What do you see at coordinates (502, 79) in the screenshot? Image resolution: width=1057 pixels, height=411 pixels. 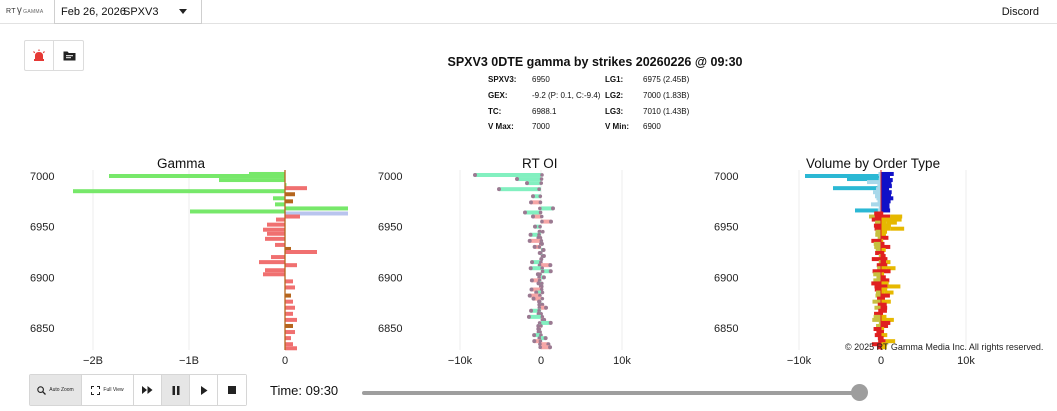 I see `stat-key: SPXV3:` at bounding box center [502, 79].